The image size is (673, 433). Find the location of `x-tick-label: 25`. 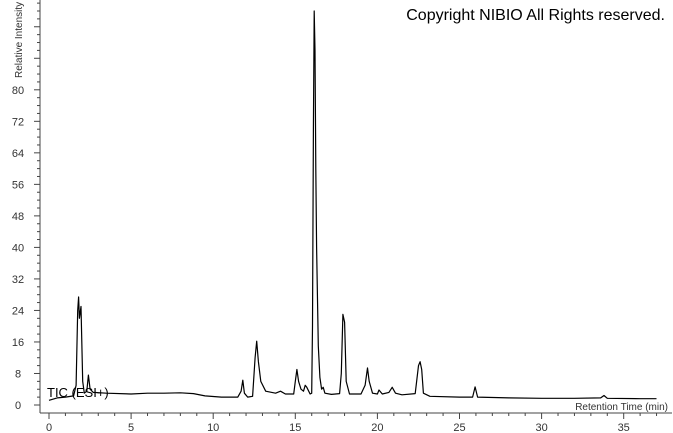

x-tick-label: 25 is located at coordinates (459, 427).